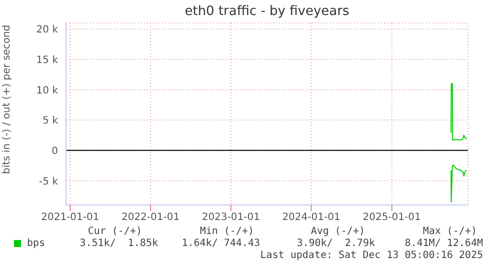 Image resolution: width=497 pixels, height=264 pixels. Describe the element at coordinates (221, 243) in the screenshot. I see `text: 1.64k/ 744.43` at that location.